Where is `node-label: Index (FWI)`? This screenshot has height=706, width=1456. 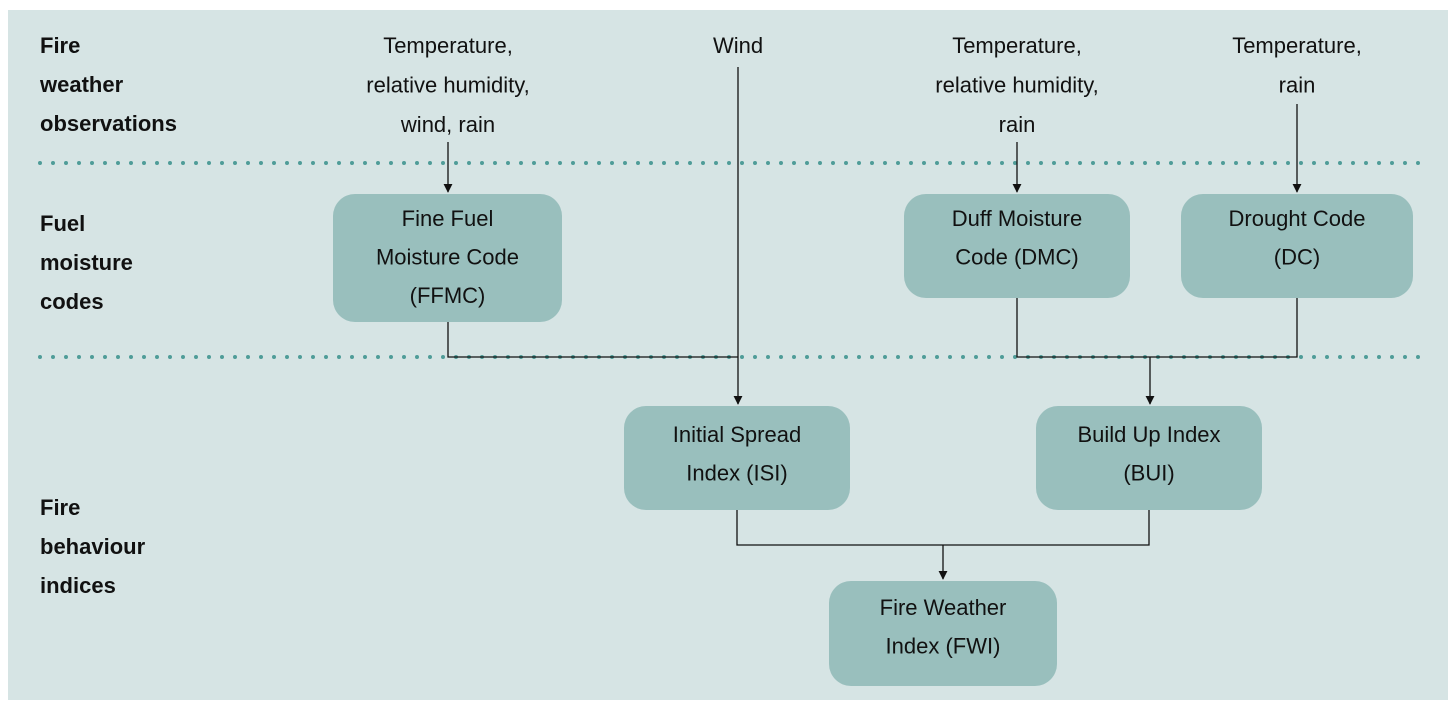 node-label: Index (FWI) is located at coordinates (943, 645).